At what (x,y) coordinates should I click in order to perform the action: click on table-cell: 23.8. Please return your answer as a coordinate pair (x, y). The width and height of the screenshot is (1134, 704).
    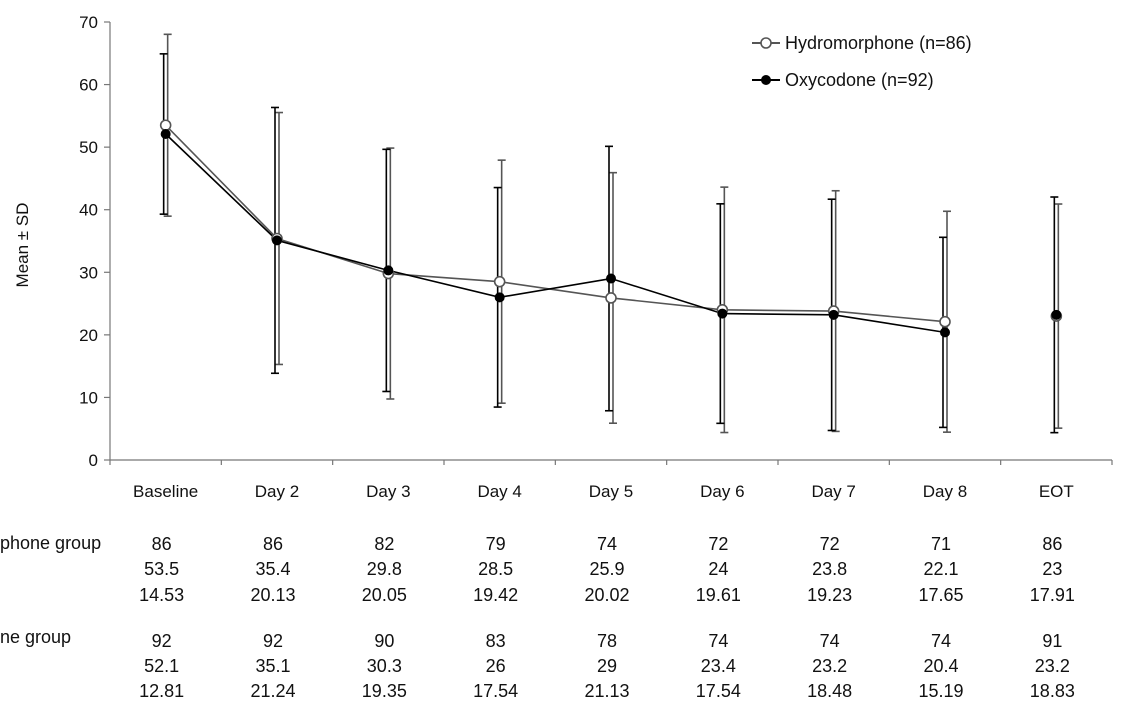
    Looking at the image, I should click on (829, 569).